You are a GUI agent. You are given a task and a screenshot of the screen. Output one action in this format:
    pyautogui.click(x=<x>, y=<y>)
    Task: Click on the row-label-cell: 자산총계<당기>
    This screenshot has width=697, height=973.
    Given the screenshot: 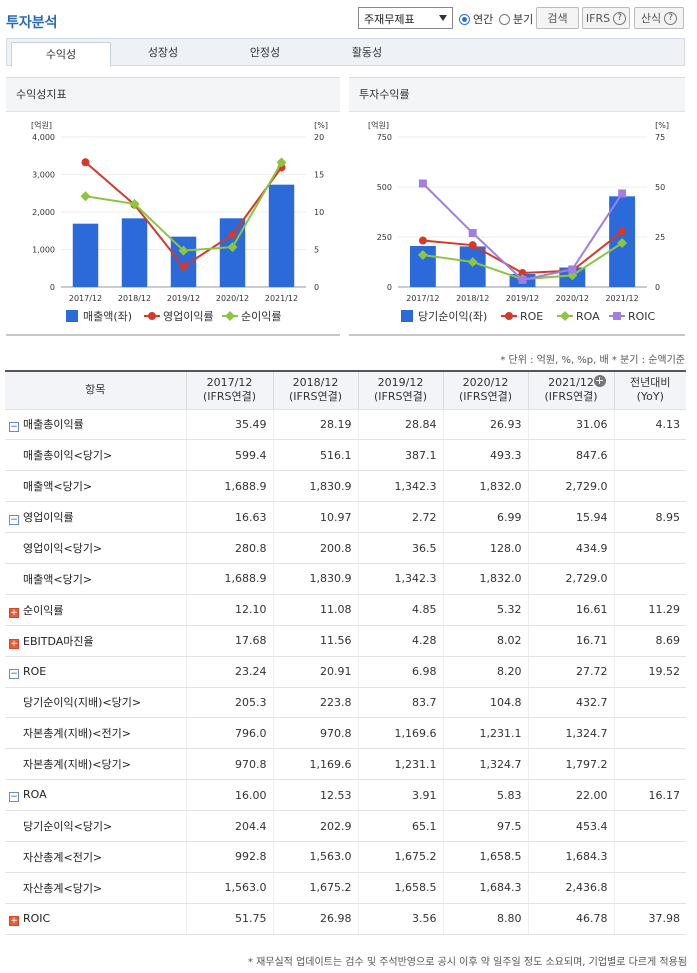 What is the action you would take?
    pyautogui.click(x=95, y=888)
    